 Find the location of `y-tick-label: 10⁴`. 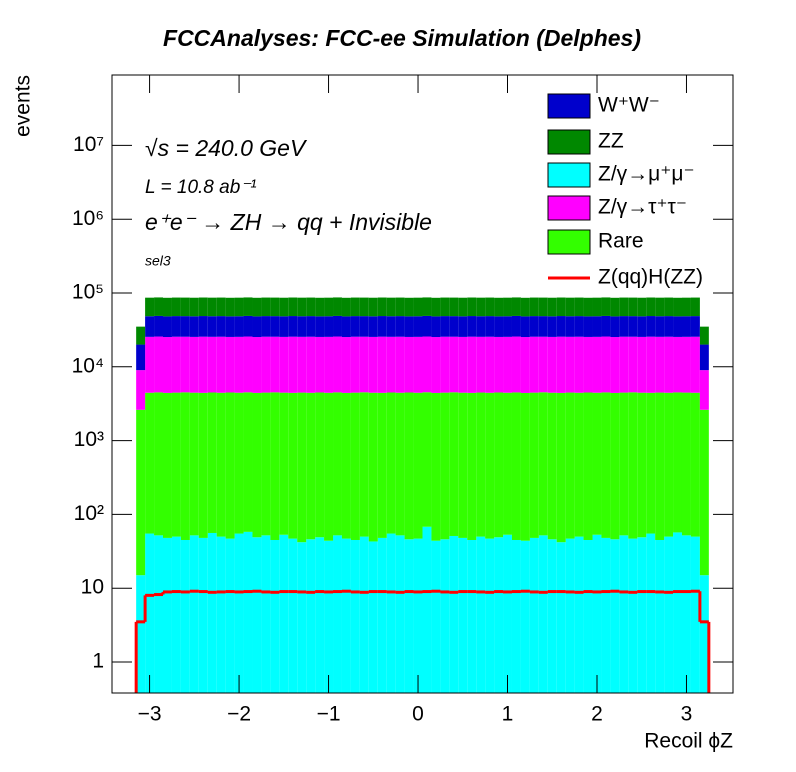

y-tick-label: 10⁴ is located at coordinates (88, 365).